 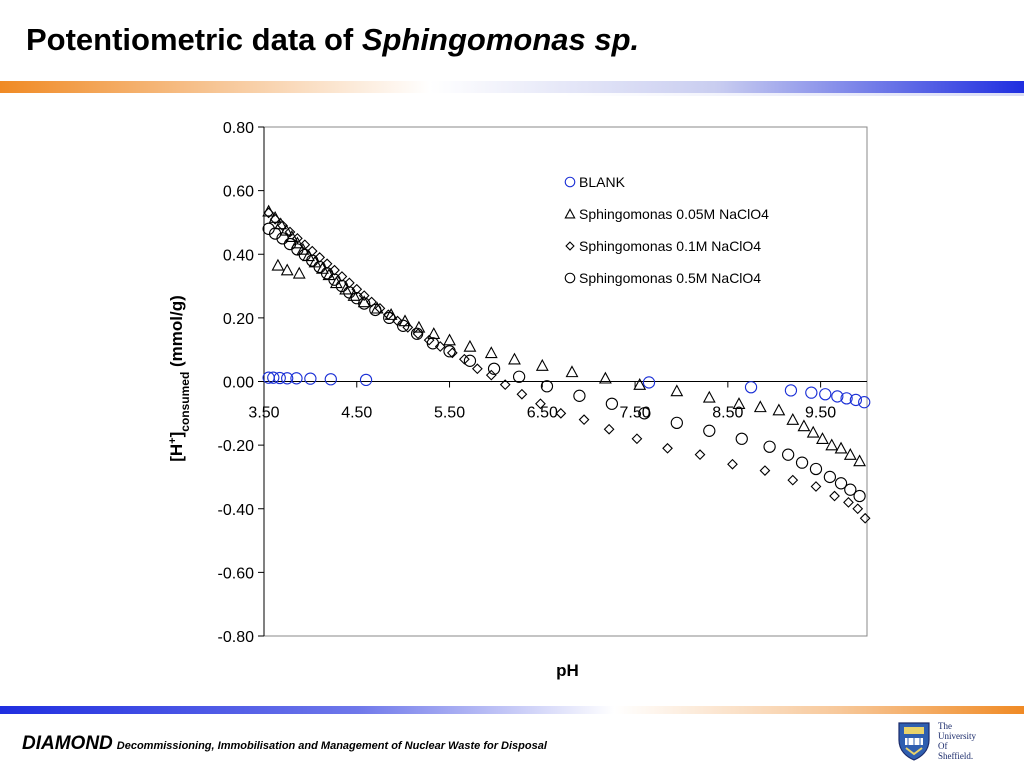 What do you see at coordinates (332, 40) in the screenshot?
I see `slide-title: Potentiometric data of Sphingomonas sp.` at bounding box center [332, 40].